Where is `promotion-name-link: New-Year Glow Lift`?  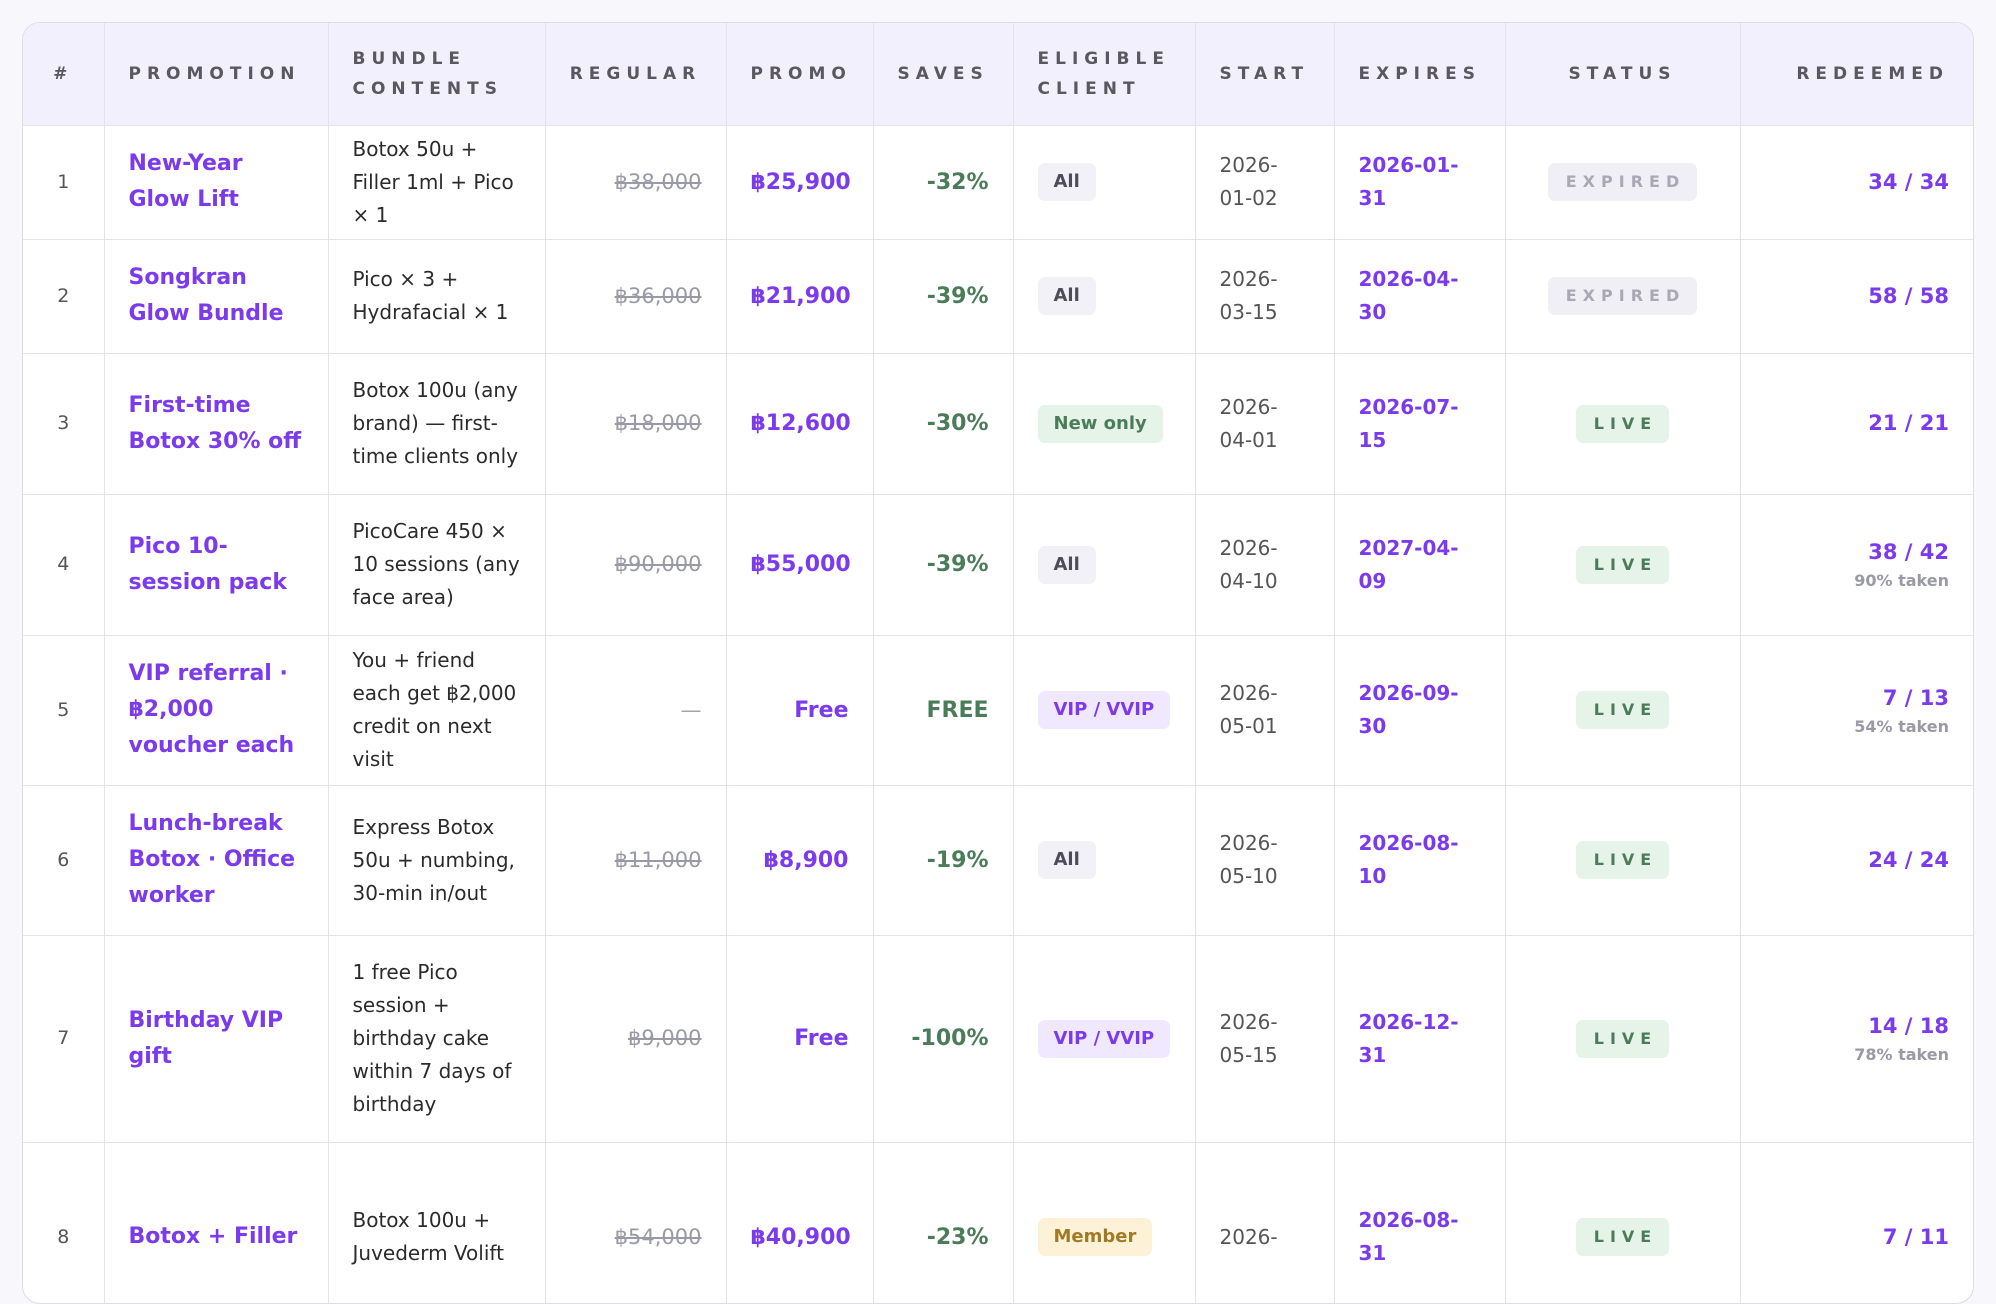
promotion-name-link: New-Year Glow Lift is located at coordinates (216, 182).